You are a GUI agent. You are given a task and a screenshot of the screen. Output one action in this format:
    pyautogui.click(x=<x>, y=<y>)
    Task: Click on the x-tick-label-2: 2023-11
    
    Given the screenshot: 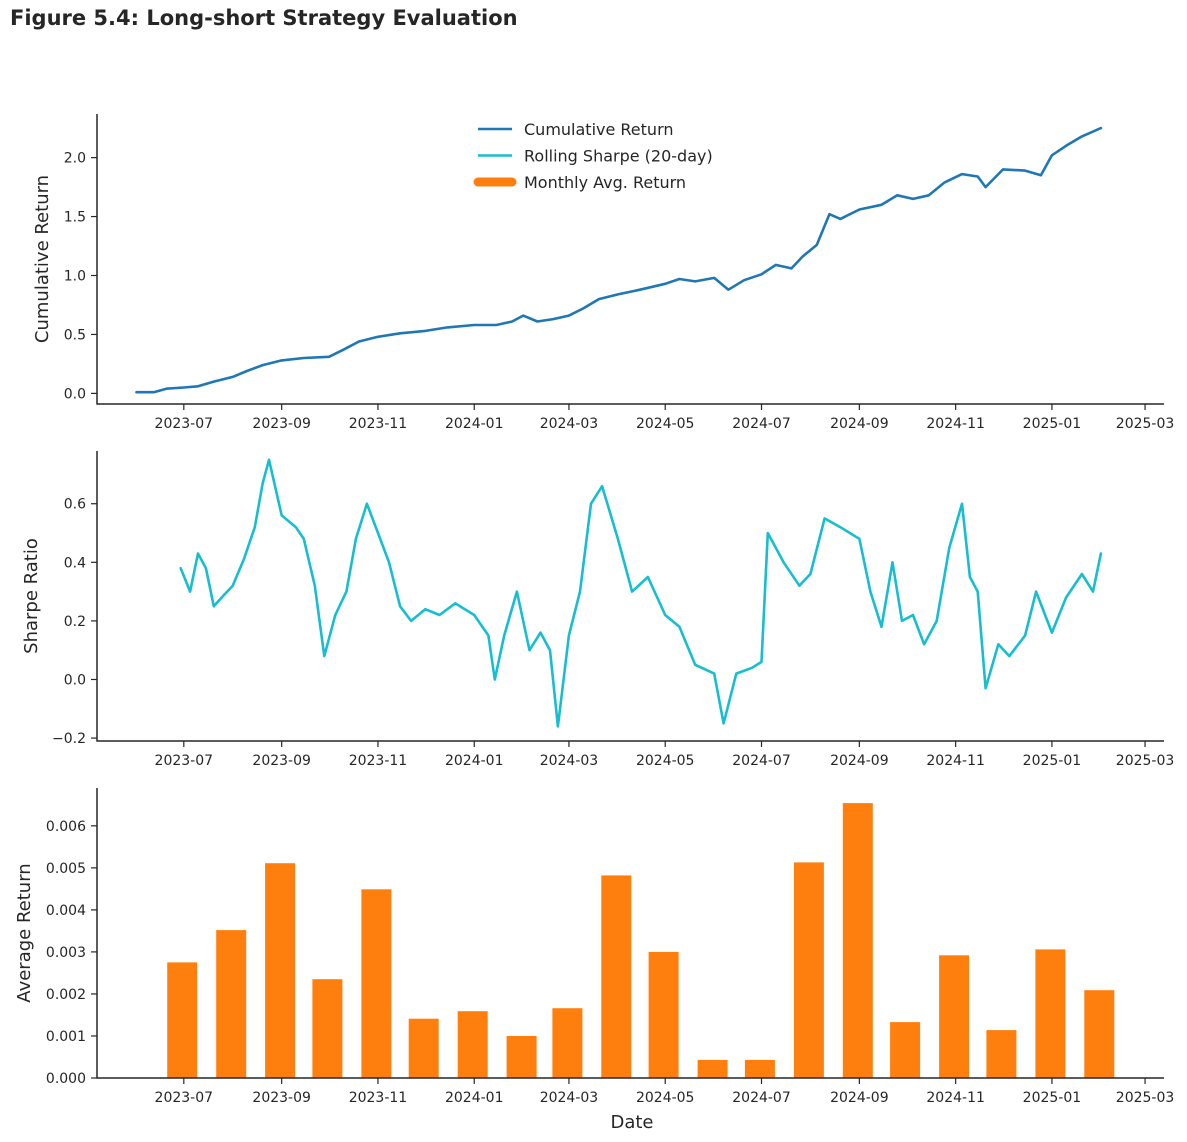 What is the action you would take?
    pyautogui.click(x=378, y=761)
    